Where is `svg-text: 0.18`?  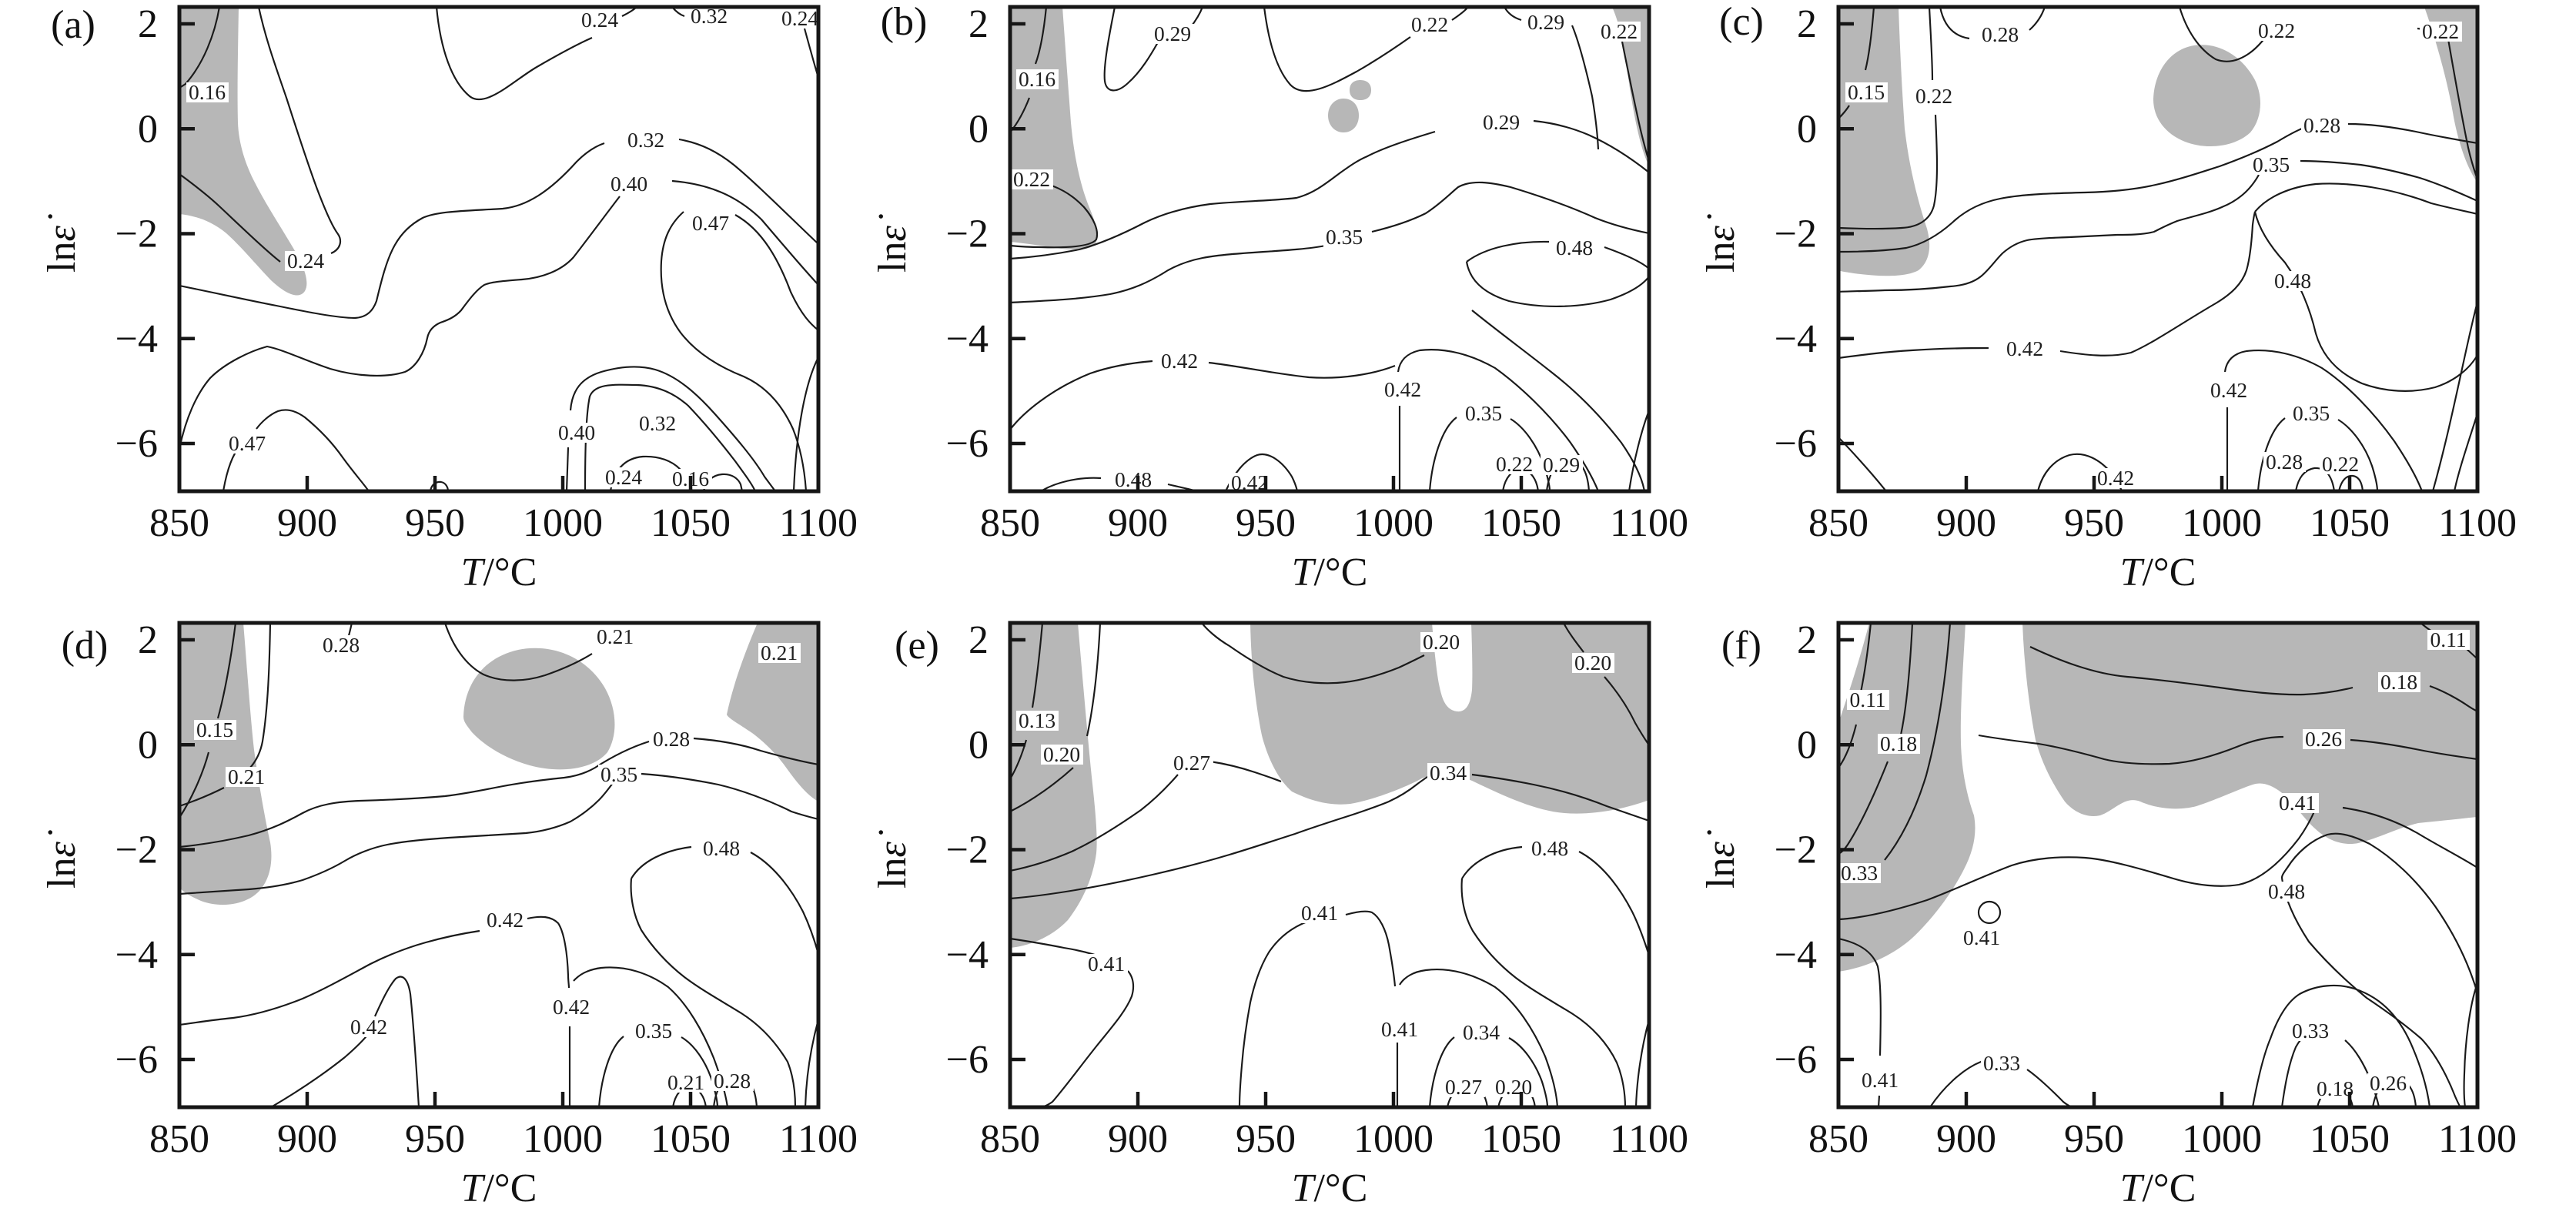
svg-text: 0.18 is located at coordinates (2399, 682).